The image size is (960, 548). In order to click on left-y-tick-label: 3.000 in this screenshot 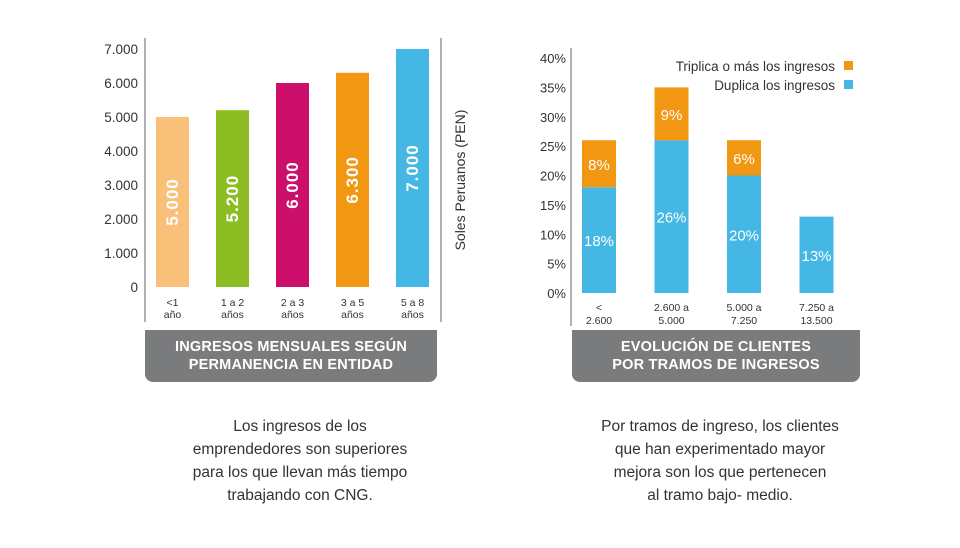, I will do `click(121, 185)`.